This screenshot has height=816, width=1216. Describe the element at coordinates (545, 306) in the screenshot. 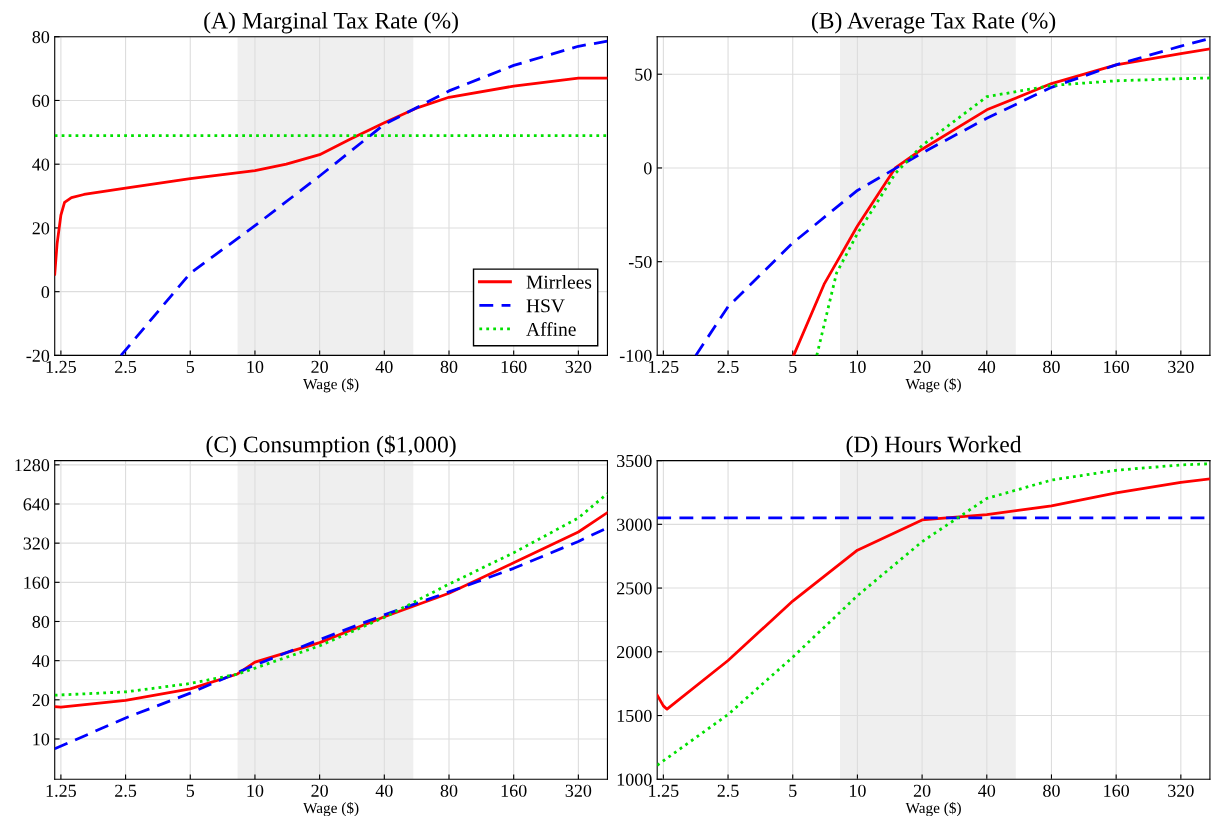

I see `legend-label: HSV` at that location.